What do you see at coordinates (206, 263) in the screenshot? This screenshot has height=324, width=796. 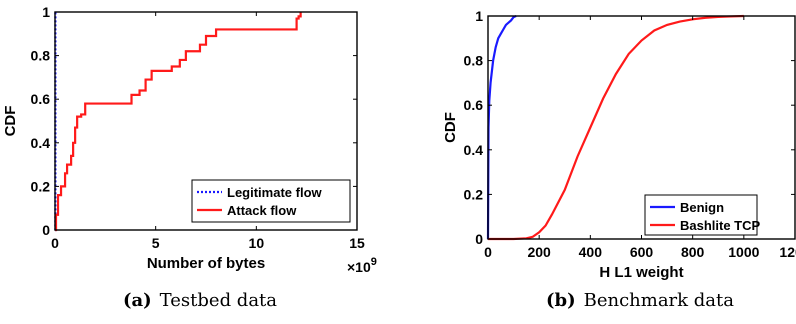 I see `x-axis-label: Number of bytes` at bounding box center [206, 263].